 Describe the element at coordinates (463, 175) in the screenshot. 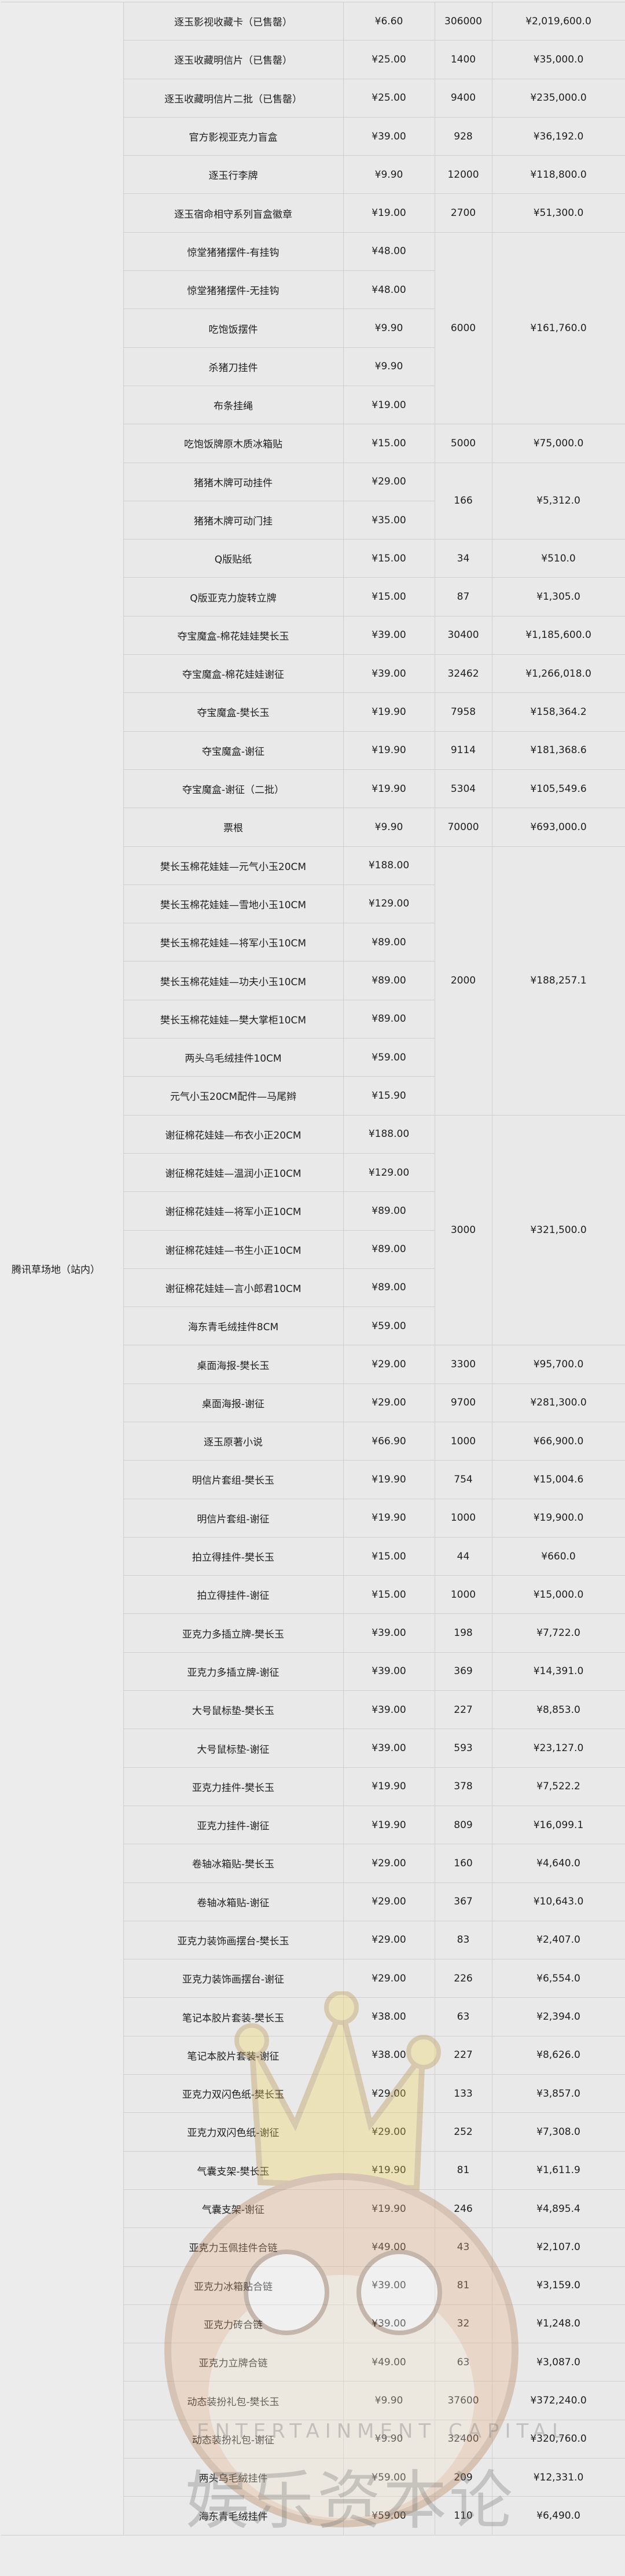

I see `sales-quantity: 12000` at that location.